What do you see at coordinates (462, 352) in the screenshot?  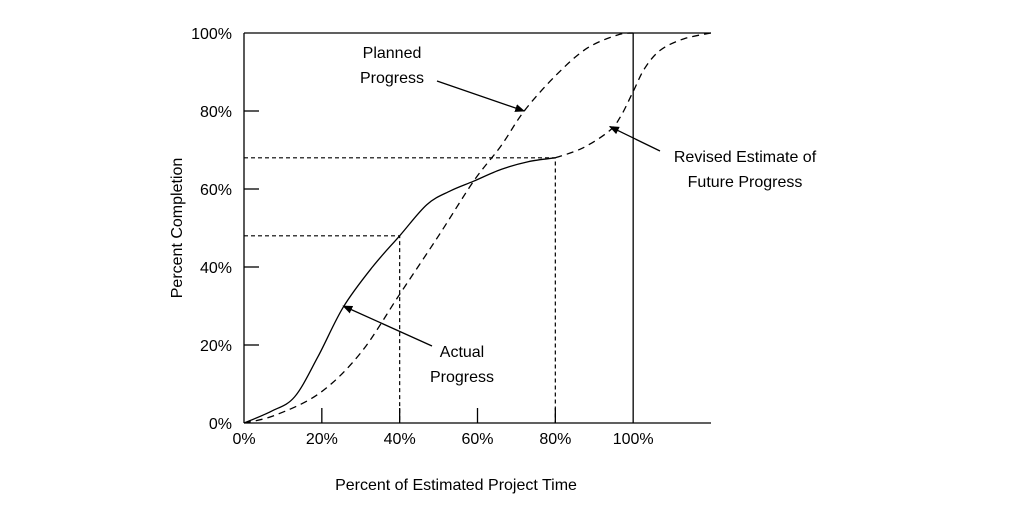 I see `annotation-label: Actual` at bounding box center [462, 352].